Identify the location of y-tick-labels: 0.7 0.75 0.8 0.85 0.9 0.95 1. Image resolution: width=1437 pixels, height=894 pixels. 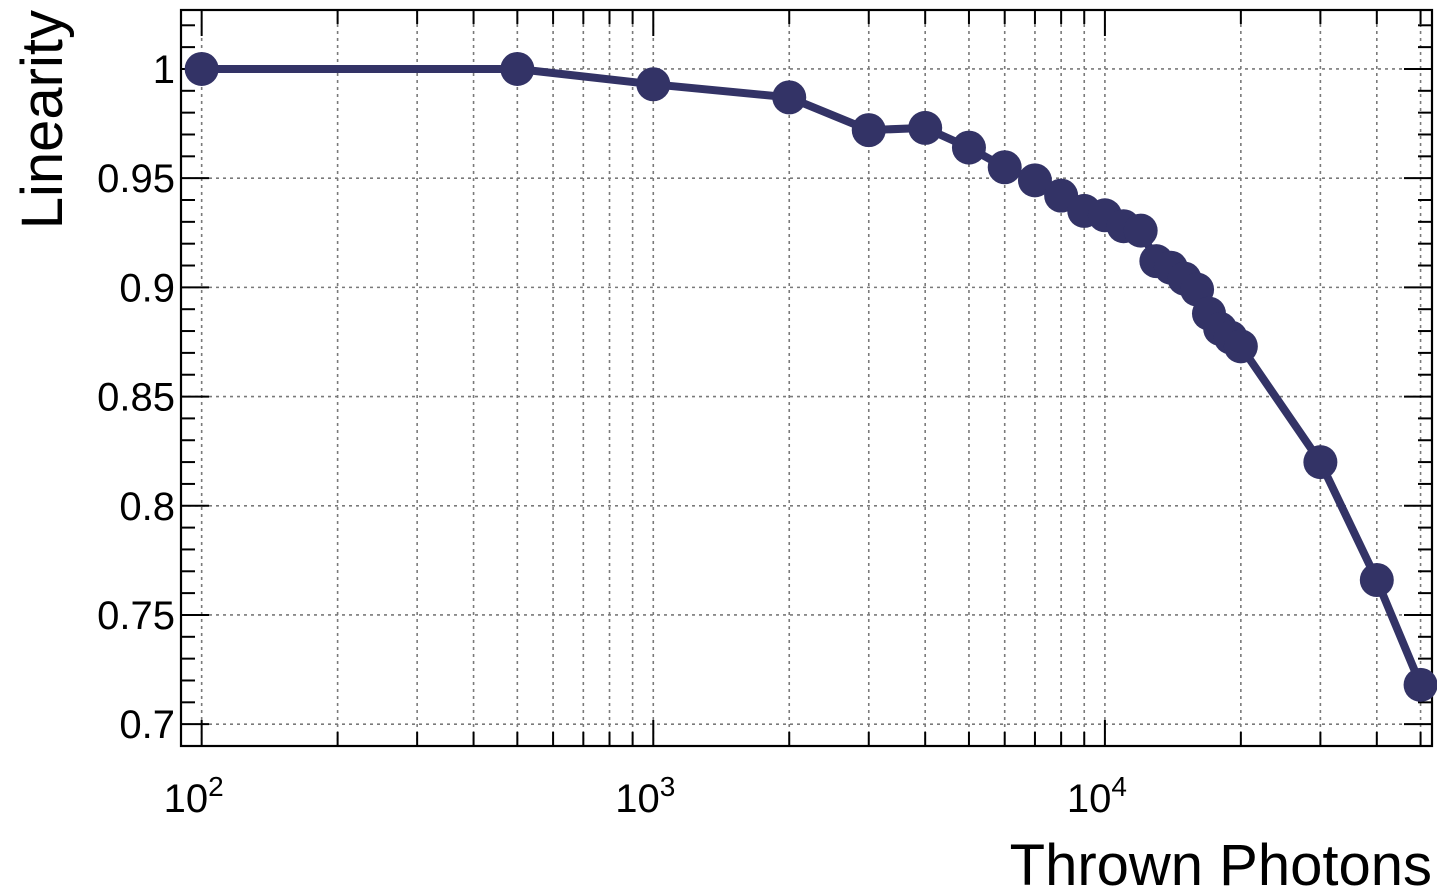
(136, 397).